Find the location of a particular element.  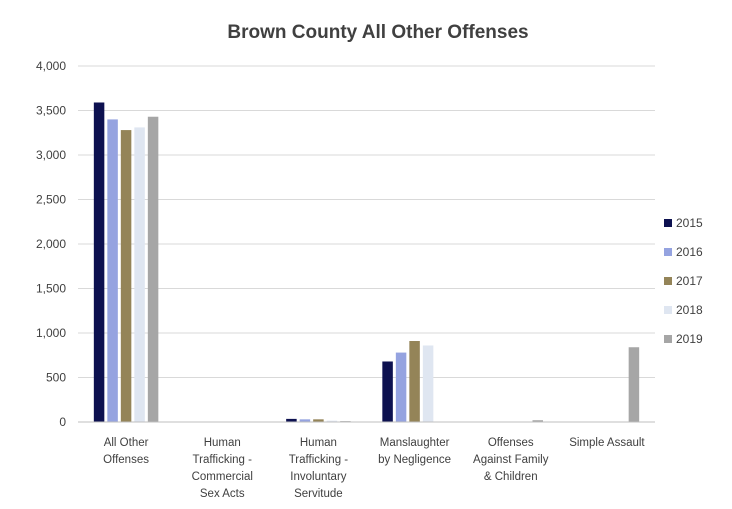

x-category-line: Simple Assault is located at coordinates (607, 443).